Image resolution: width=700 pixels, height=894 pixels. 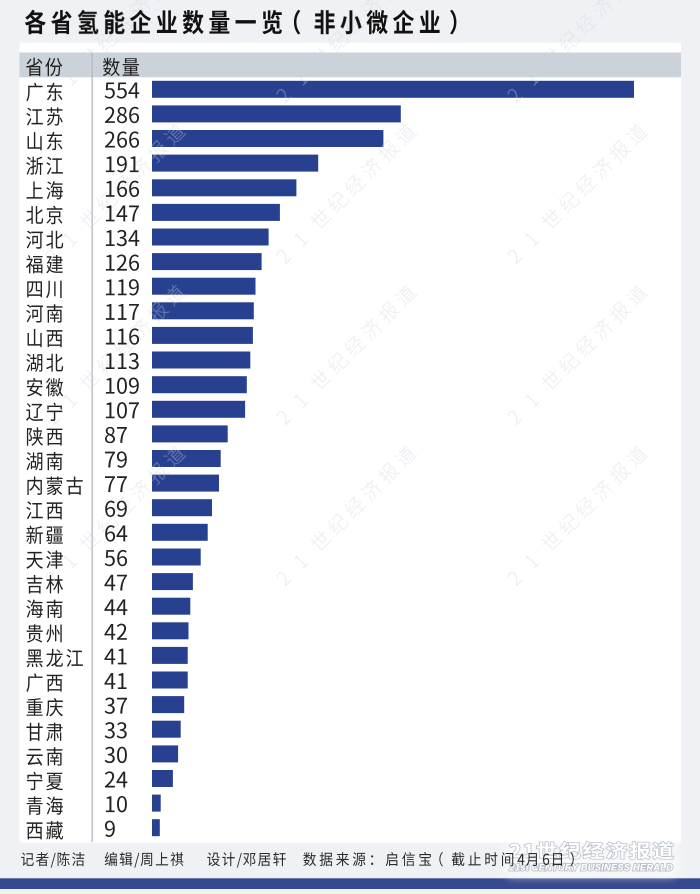 What do you see at coordinates (591, 867) in the screenshot?
I see `svg-text: 21st CENTURY BUSINESS HERALD` at bounding box center [591, 867].